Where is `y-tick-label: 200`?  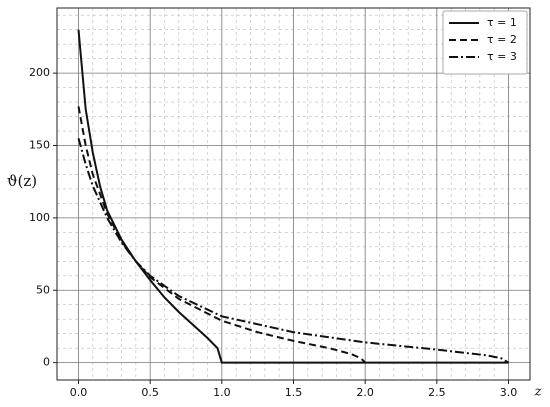
y-tick-label: 200 is located at coordinates (39, 72).